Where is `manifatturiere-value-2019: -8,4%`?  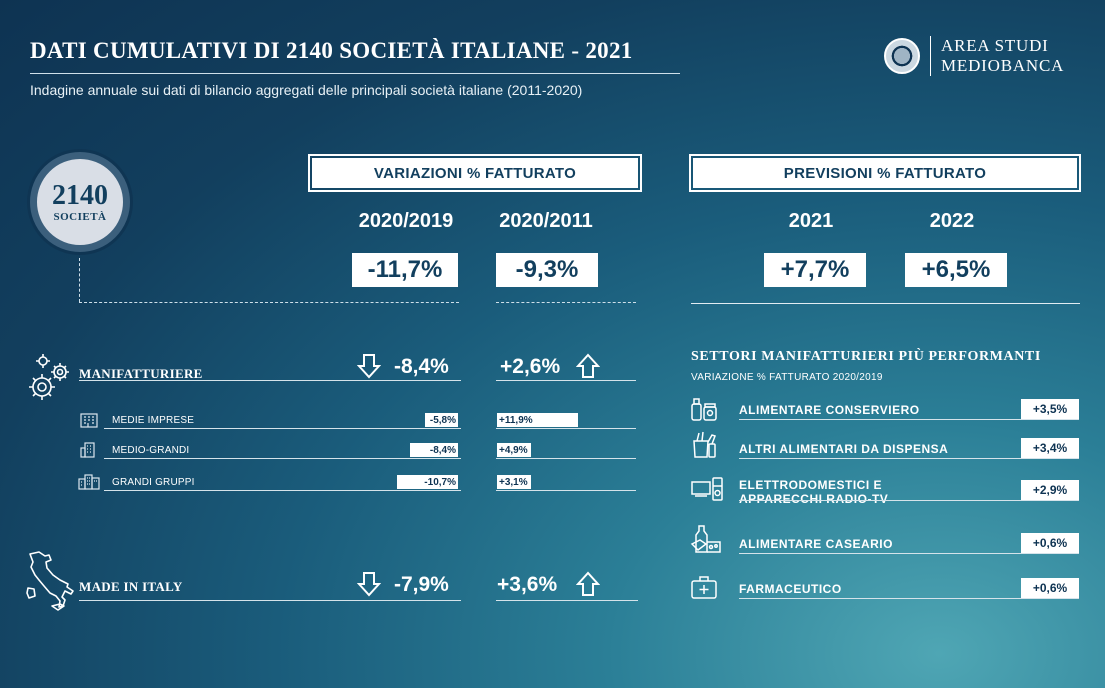 manifatturiere-value-2019: -8,4% is located at coordinates (421, 366).